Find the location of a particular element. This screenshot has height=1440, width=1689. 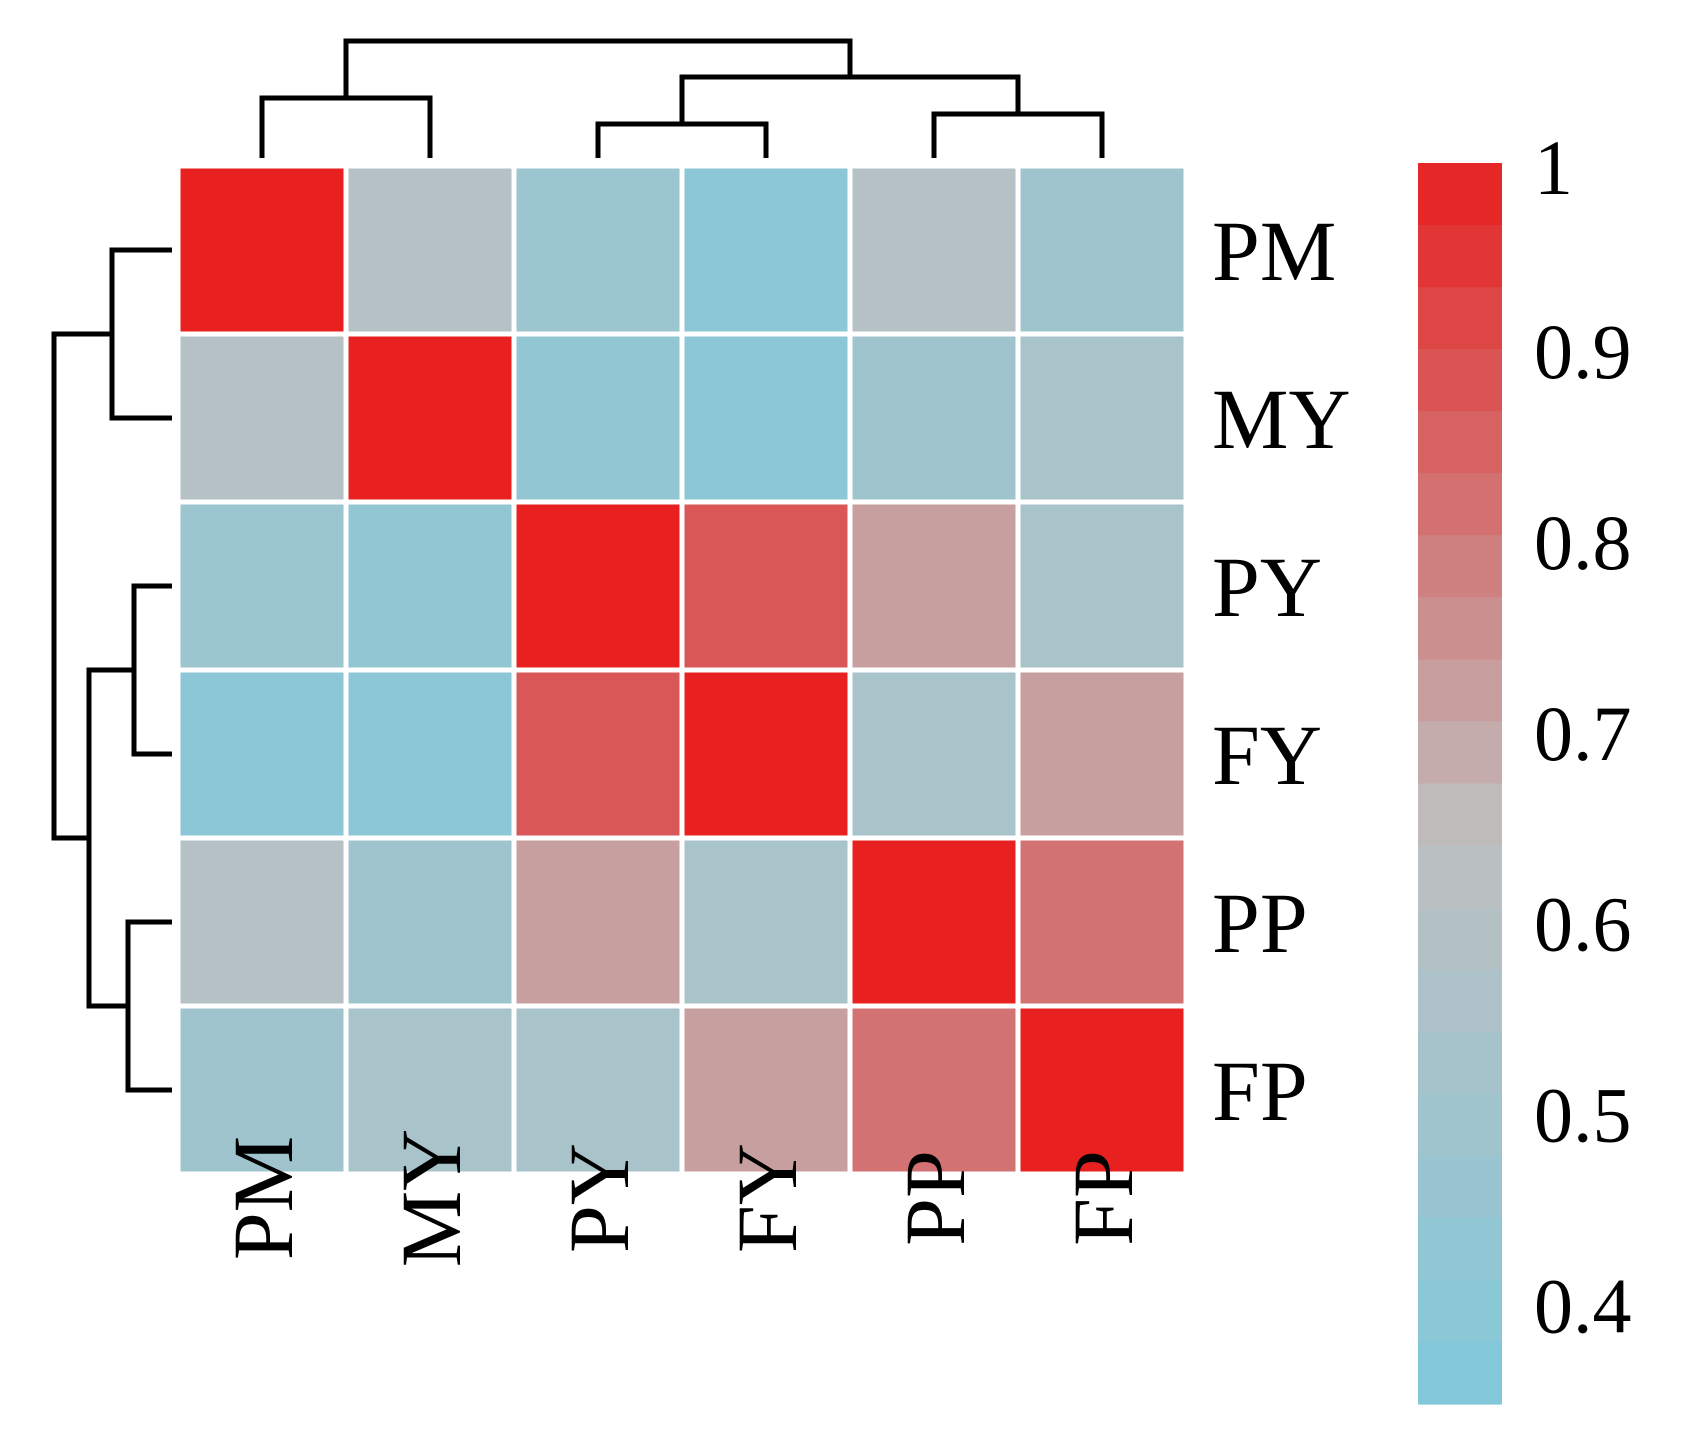

heatmap-cell-pm-my is located at coordinates (430, 250).